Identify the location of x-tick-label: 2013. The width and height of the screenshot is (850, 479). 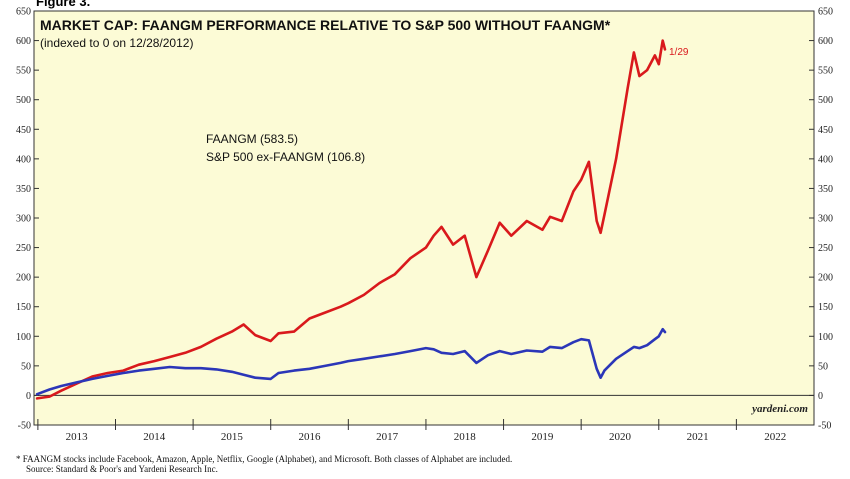
(77, 437).